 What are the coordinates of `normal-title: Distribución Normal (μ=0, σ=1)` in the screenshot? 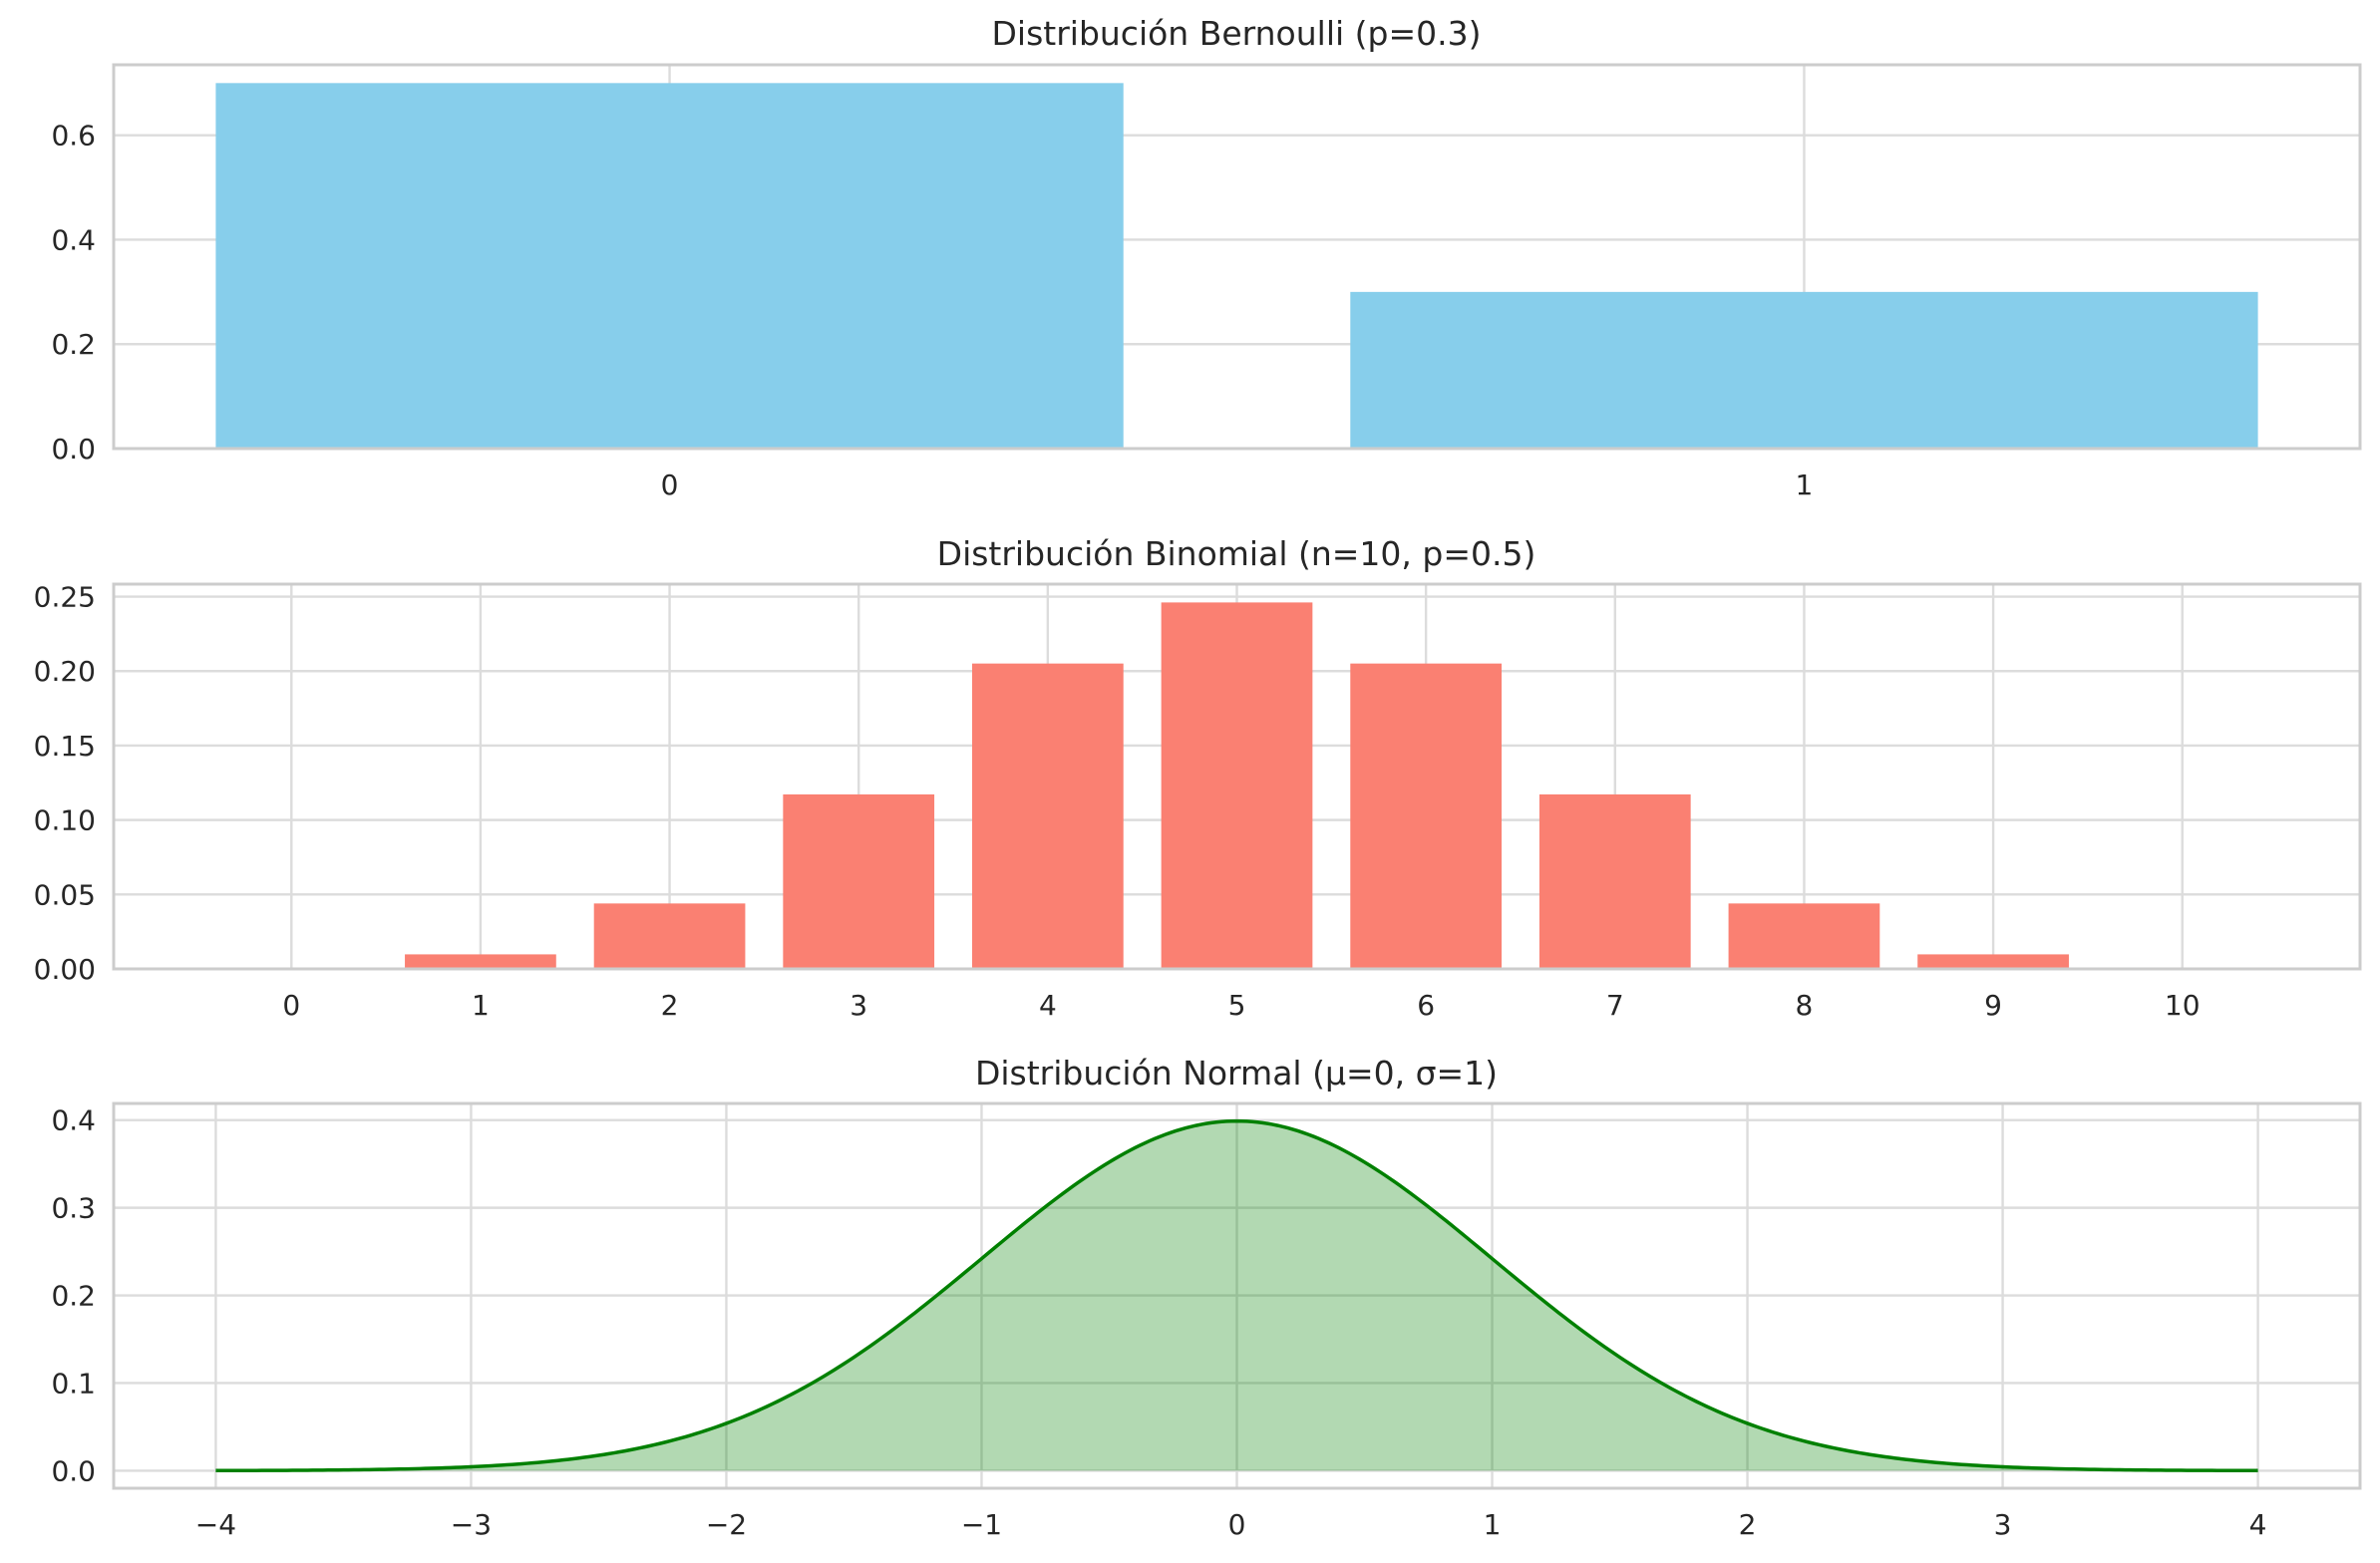 It's located at (1236, 1074).